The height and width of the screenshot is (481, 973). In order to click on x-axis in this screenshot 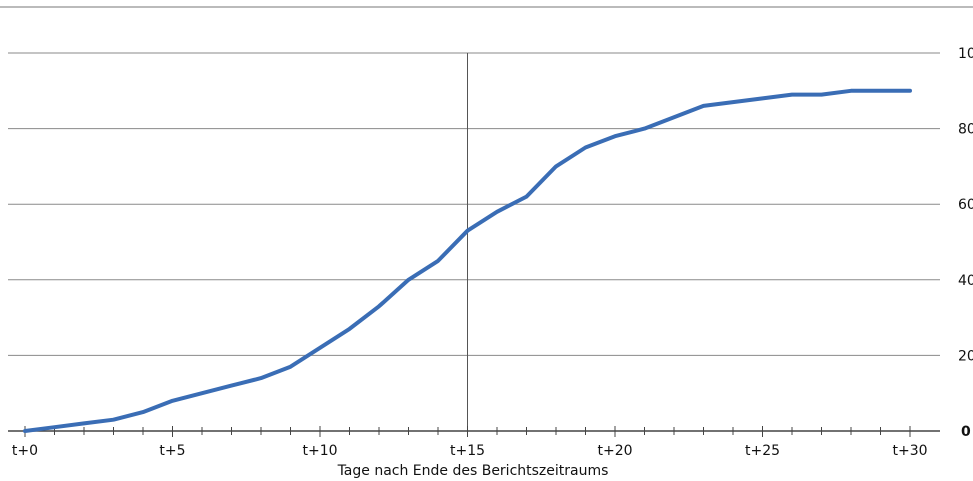, I will do `click(474, 431)`.